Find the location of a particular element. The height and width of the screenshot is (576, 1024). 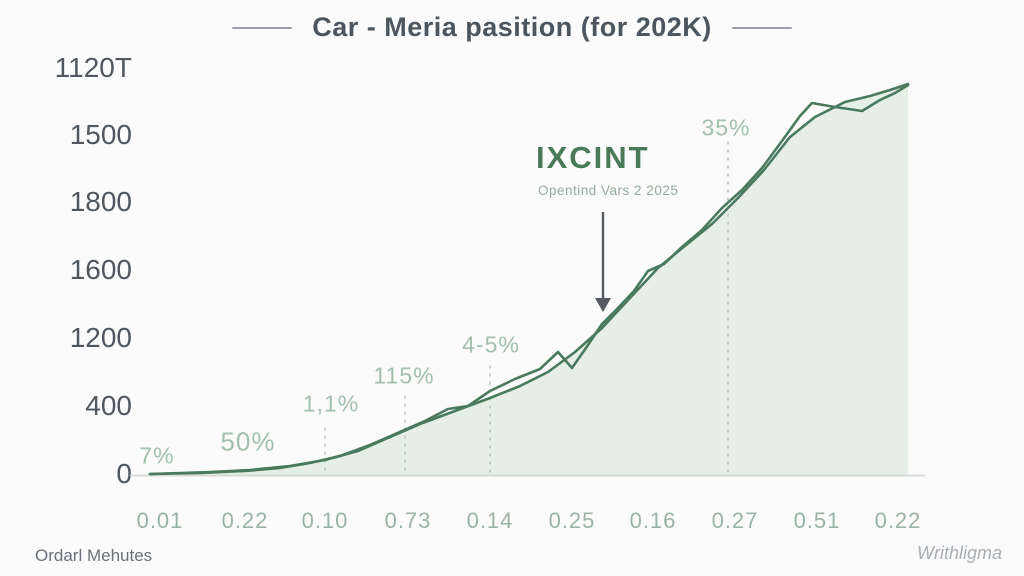

x-axis-tick: 0.25 is located at coordinates (572, 520).